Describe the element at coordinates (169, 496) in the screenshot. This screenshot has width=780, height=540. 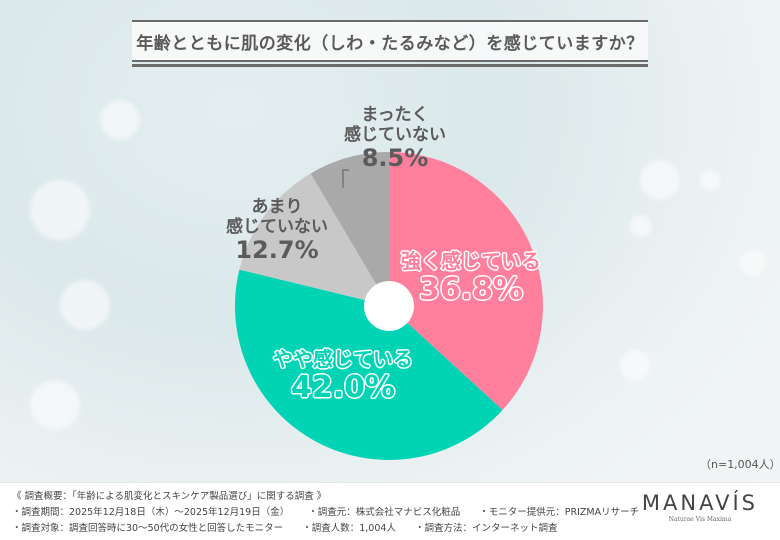
I see `survey-heading: 《 調査概要：「年齢による肌変化とスキンケア製品選び」に関する調査 》` at that location.